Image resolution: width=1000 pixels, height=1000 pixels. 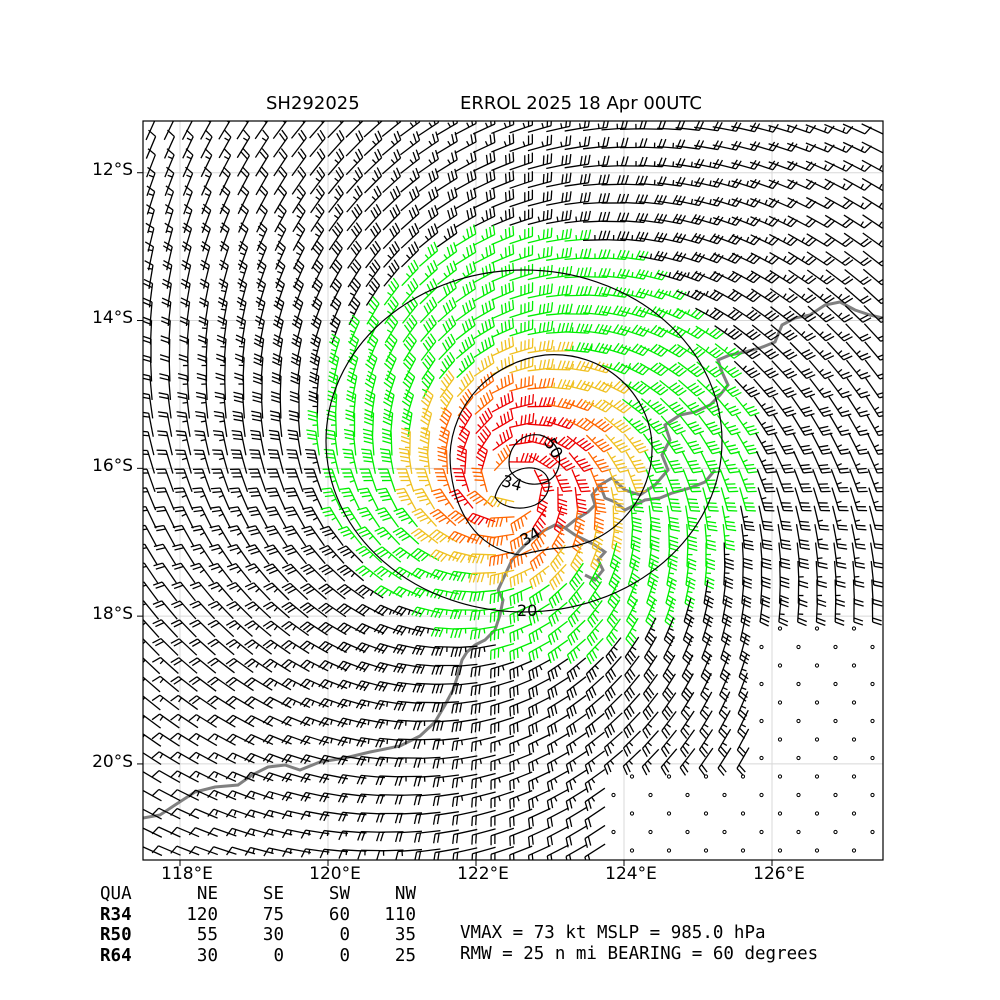 What do you see at coordinates (116, 935) in the screenshot?
I see `row-label-r50: R50` at bounding box center [116, 935].